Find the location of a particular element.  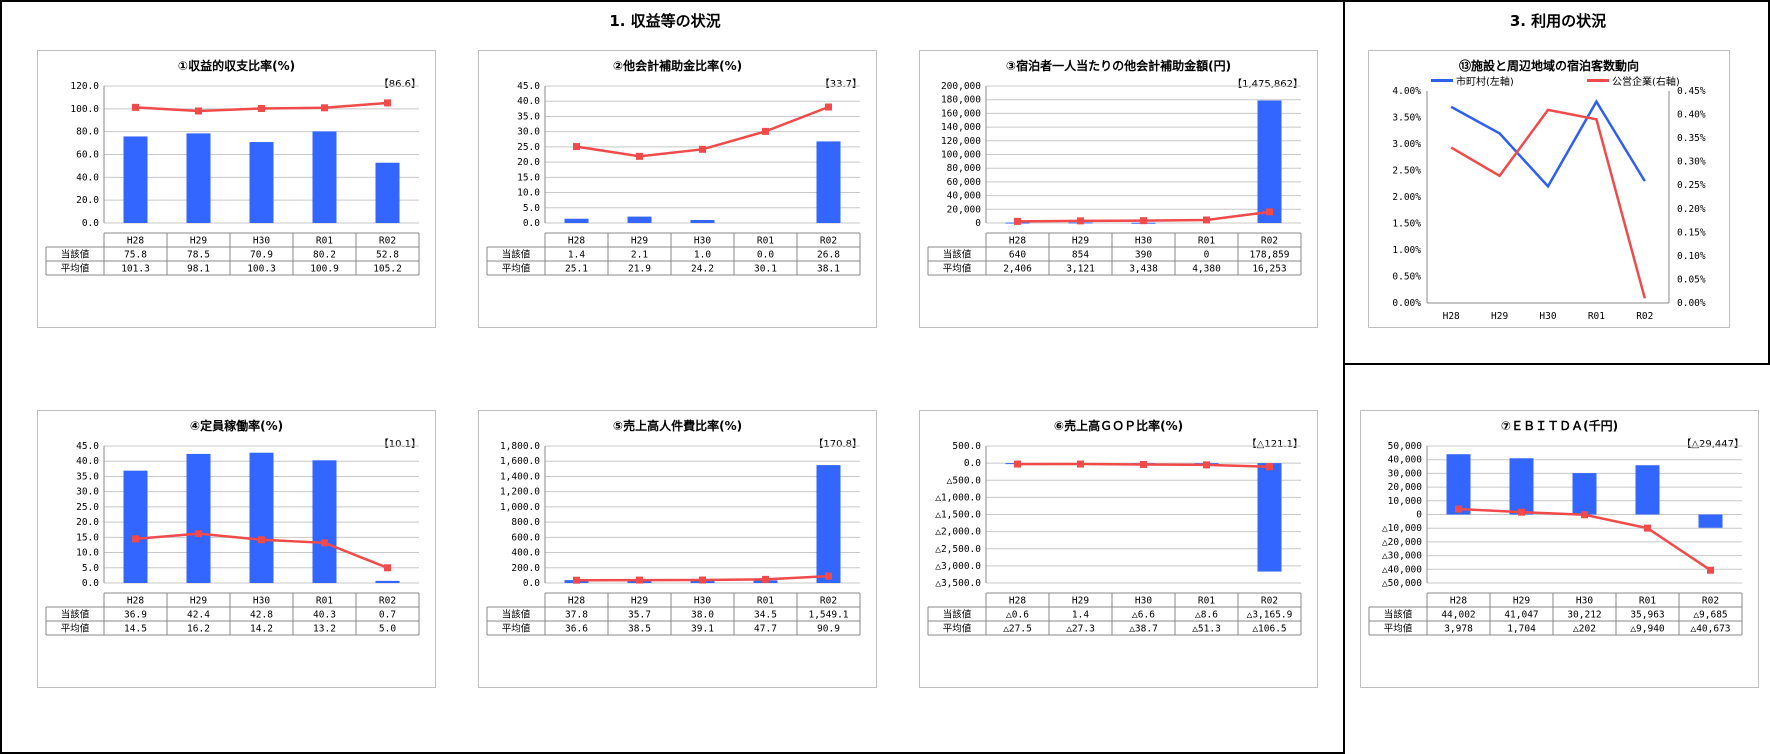

table-cell-current: △8.6 is located at coordinates (1206, 615).